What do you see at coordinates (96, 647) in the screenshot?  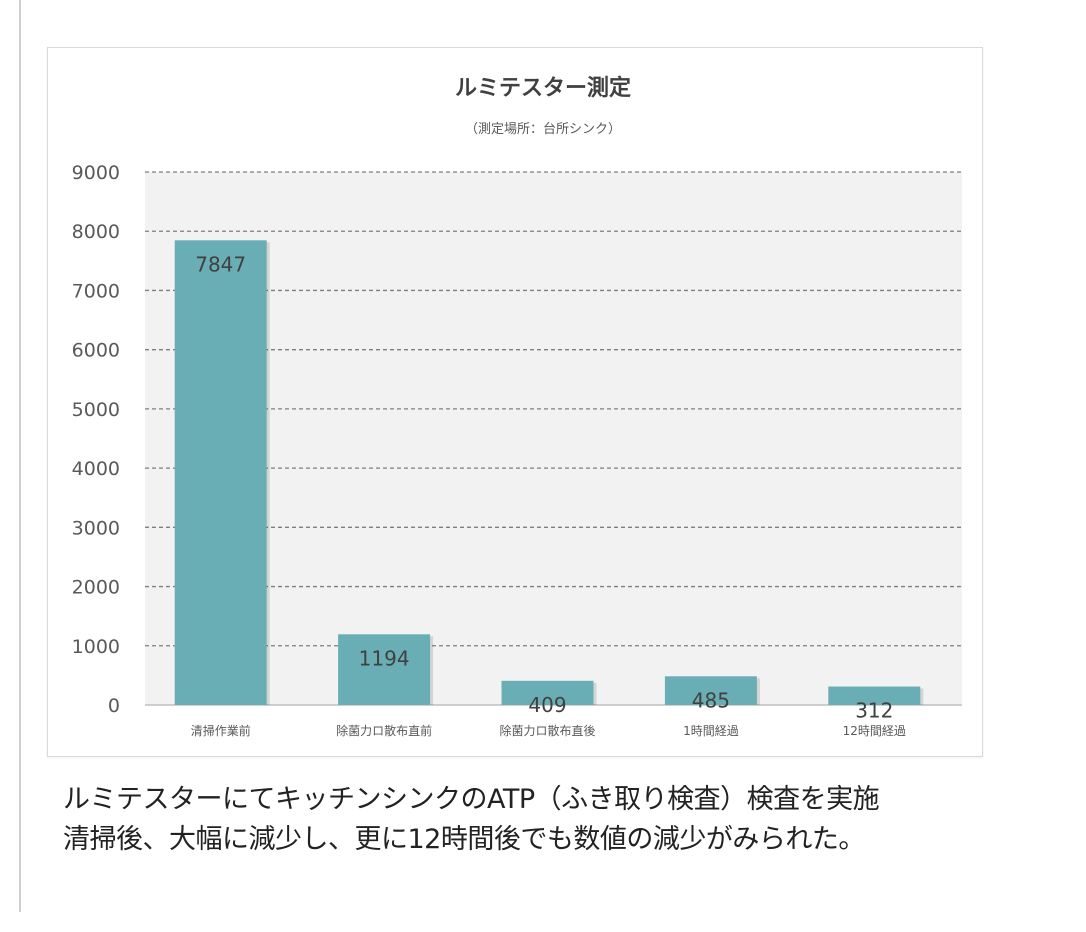 I see `y-tick-label: 1000` at bounding box center [96, 647].